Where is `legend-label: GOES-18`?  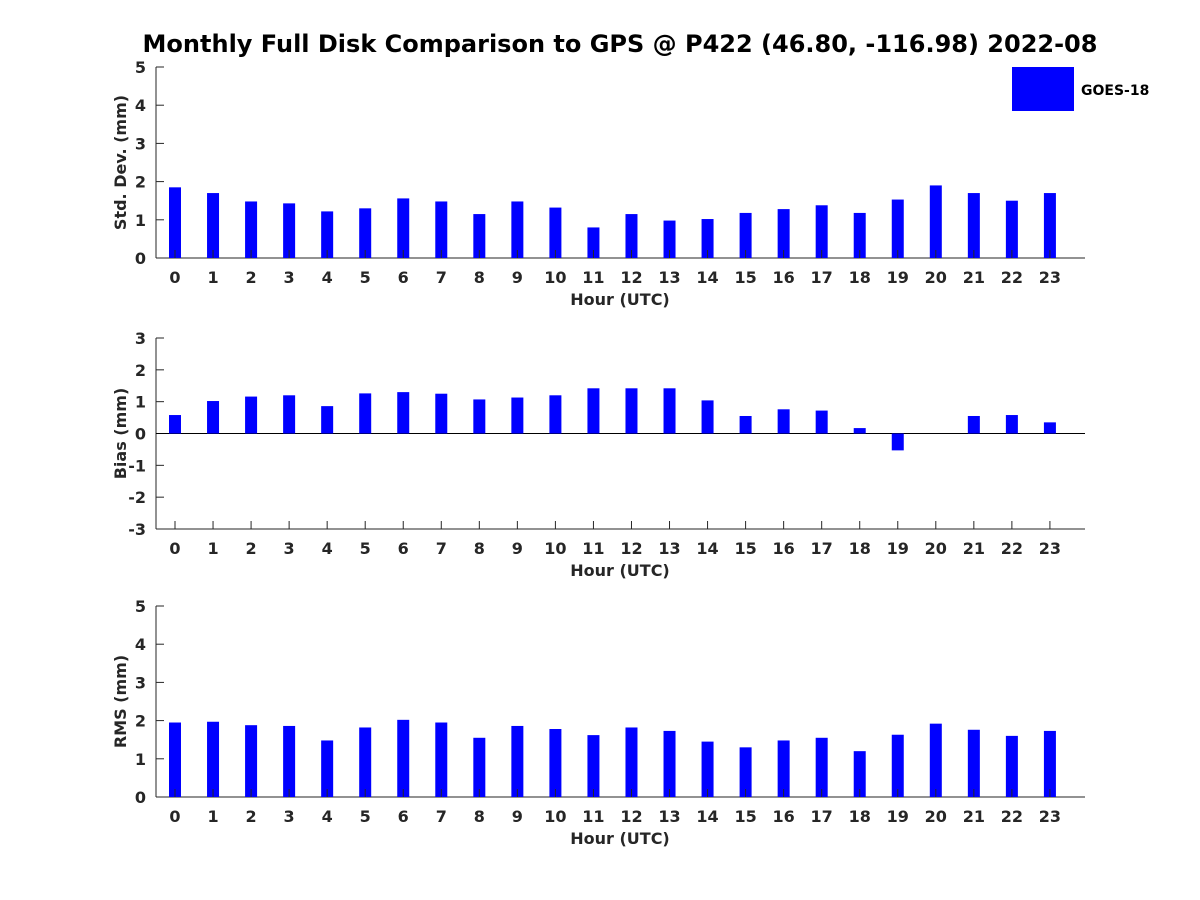
legend-label: GOES-18 is located at coordinates (1115, 91).